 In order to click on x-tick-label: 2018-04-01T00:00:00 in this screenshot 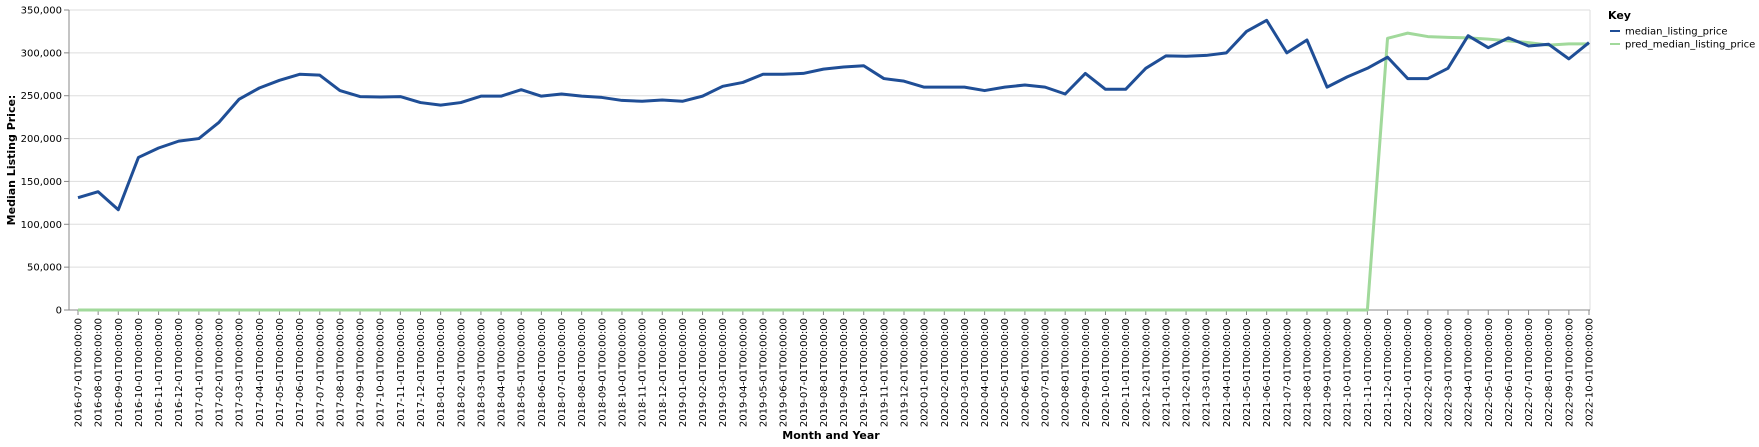, I will do `click(502, 372)`.